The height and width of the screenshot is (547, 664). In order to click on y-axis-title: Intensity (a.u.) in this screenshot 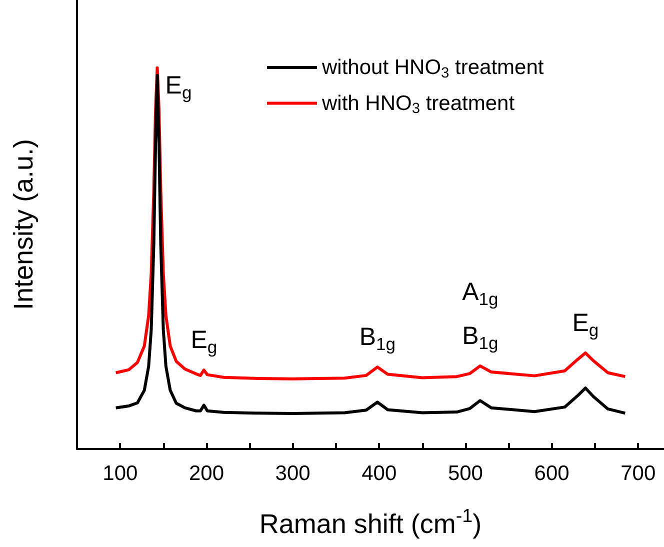, I will do `click(23, 224)`.